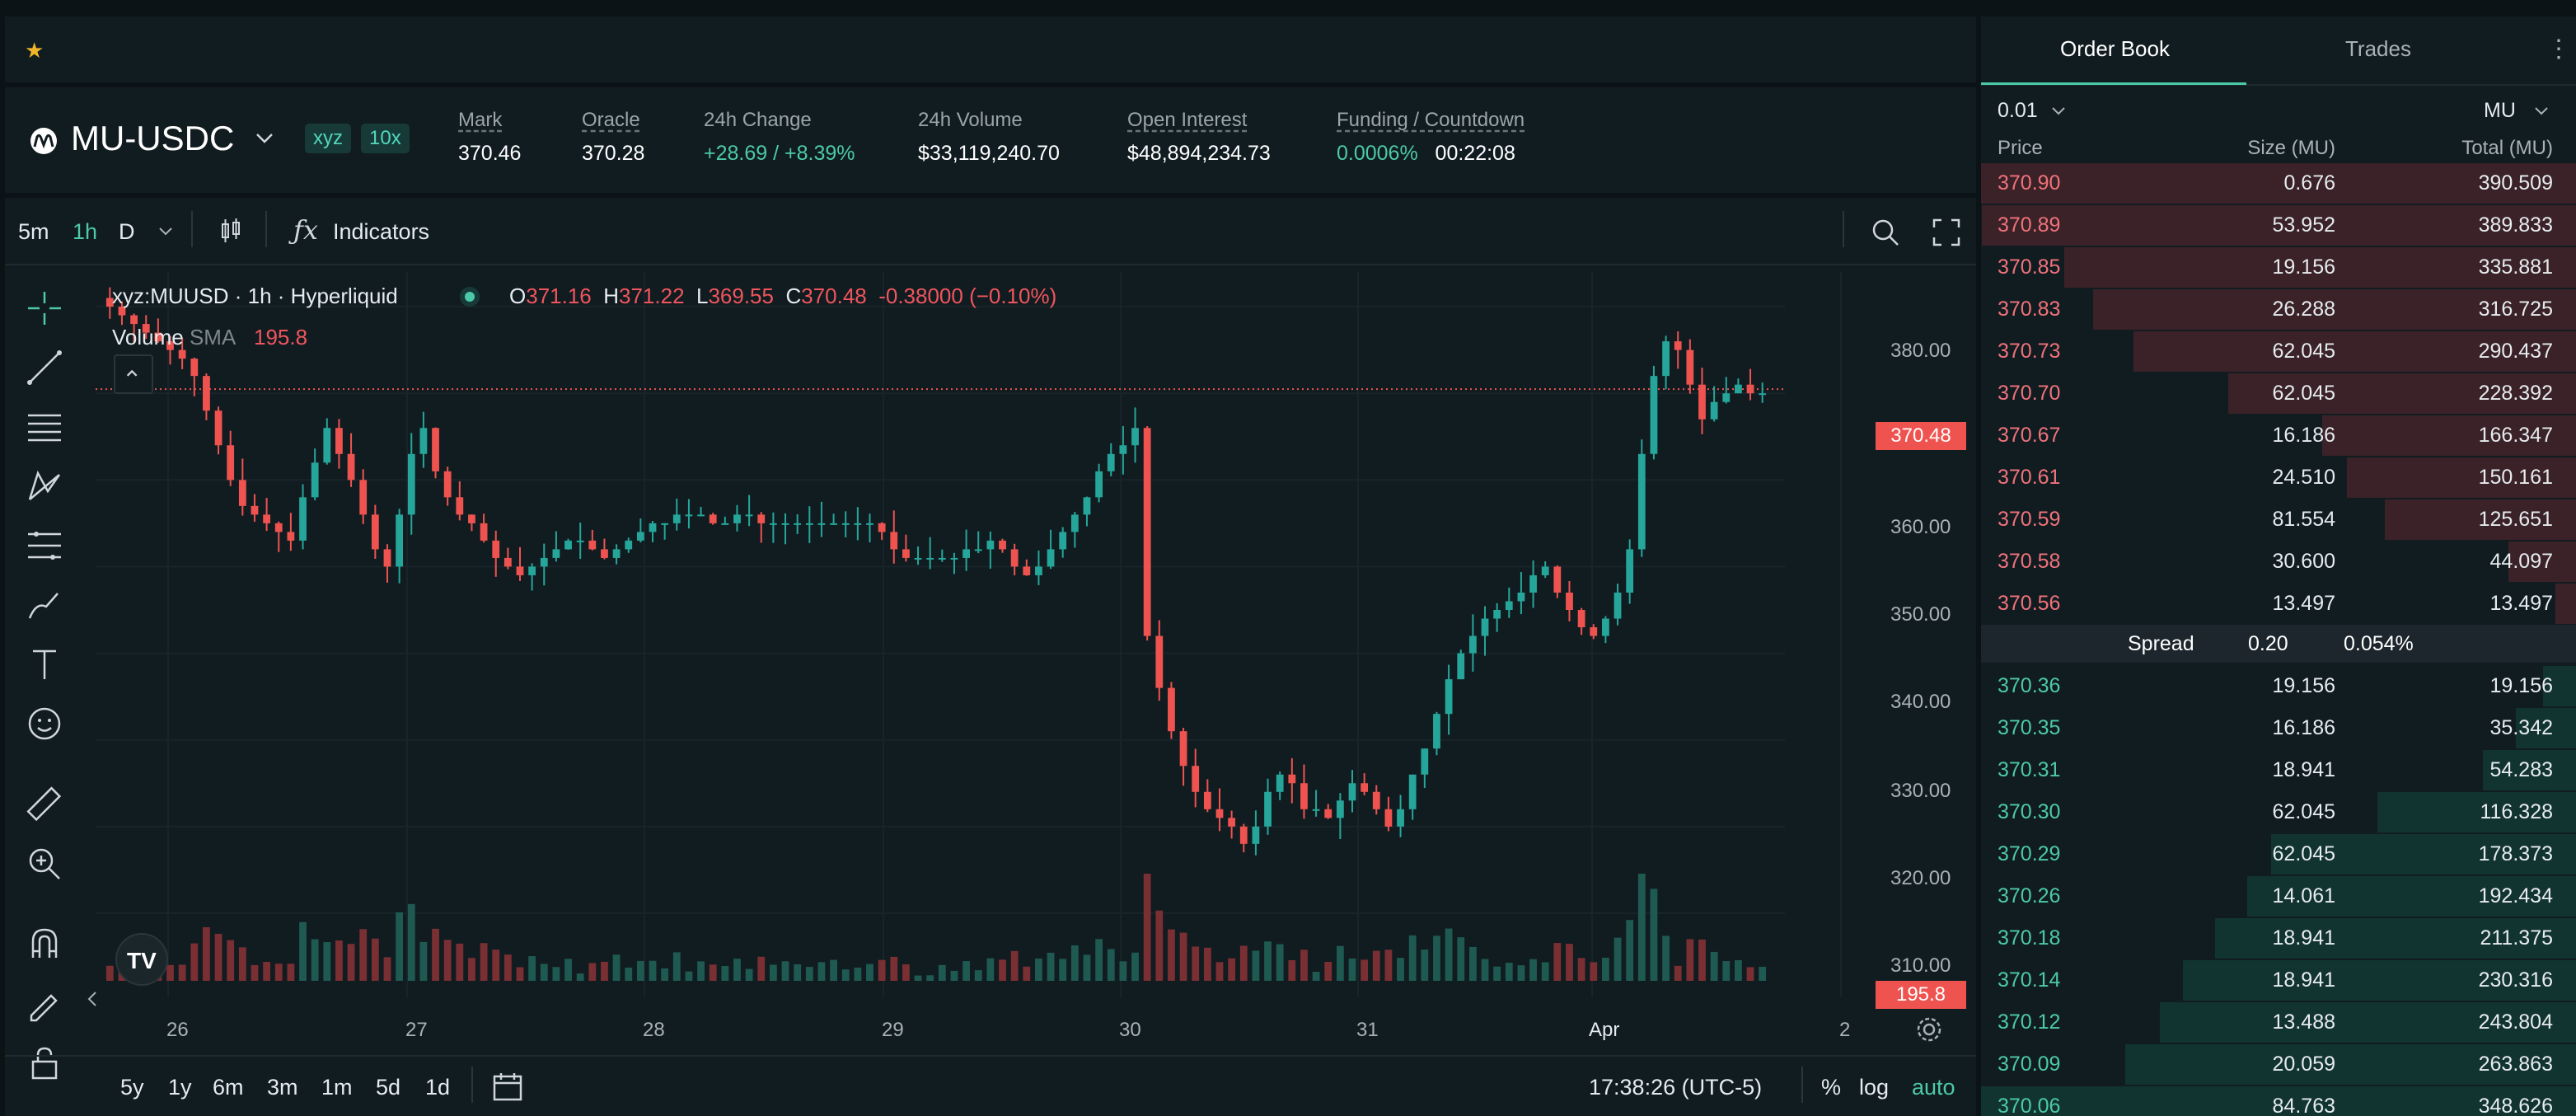 This screenshot has height=1116, width=2576. I want to click on percent-toggle: %, so click(1831, 1087).